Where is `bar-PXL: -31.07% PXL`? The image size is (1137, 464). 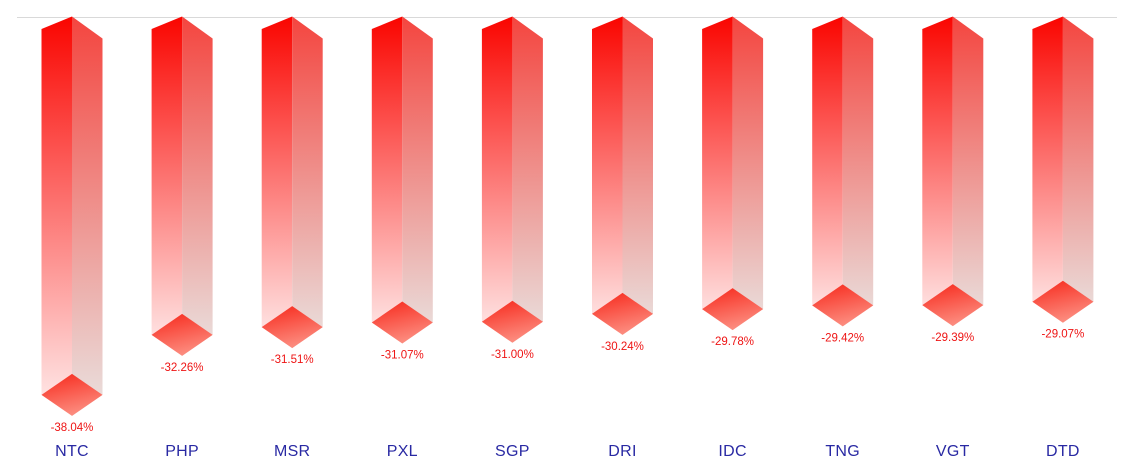 bar-PXL: -31.07% PXL is located at coordinates (402, 238).